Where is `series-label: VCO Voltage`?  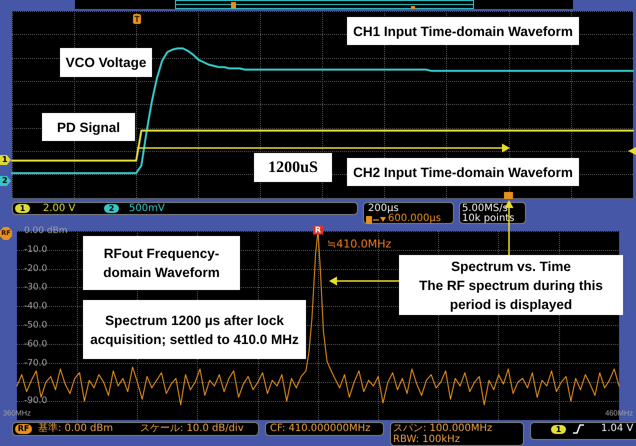
series-label: VCO Voltage is located at coordinates (106, 63).